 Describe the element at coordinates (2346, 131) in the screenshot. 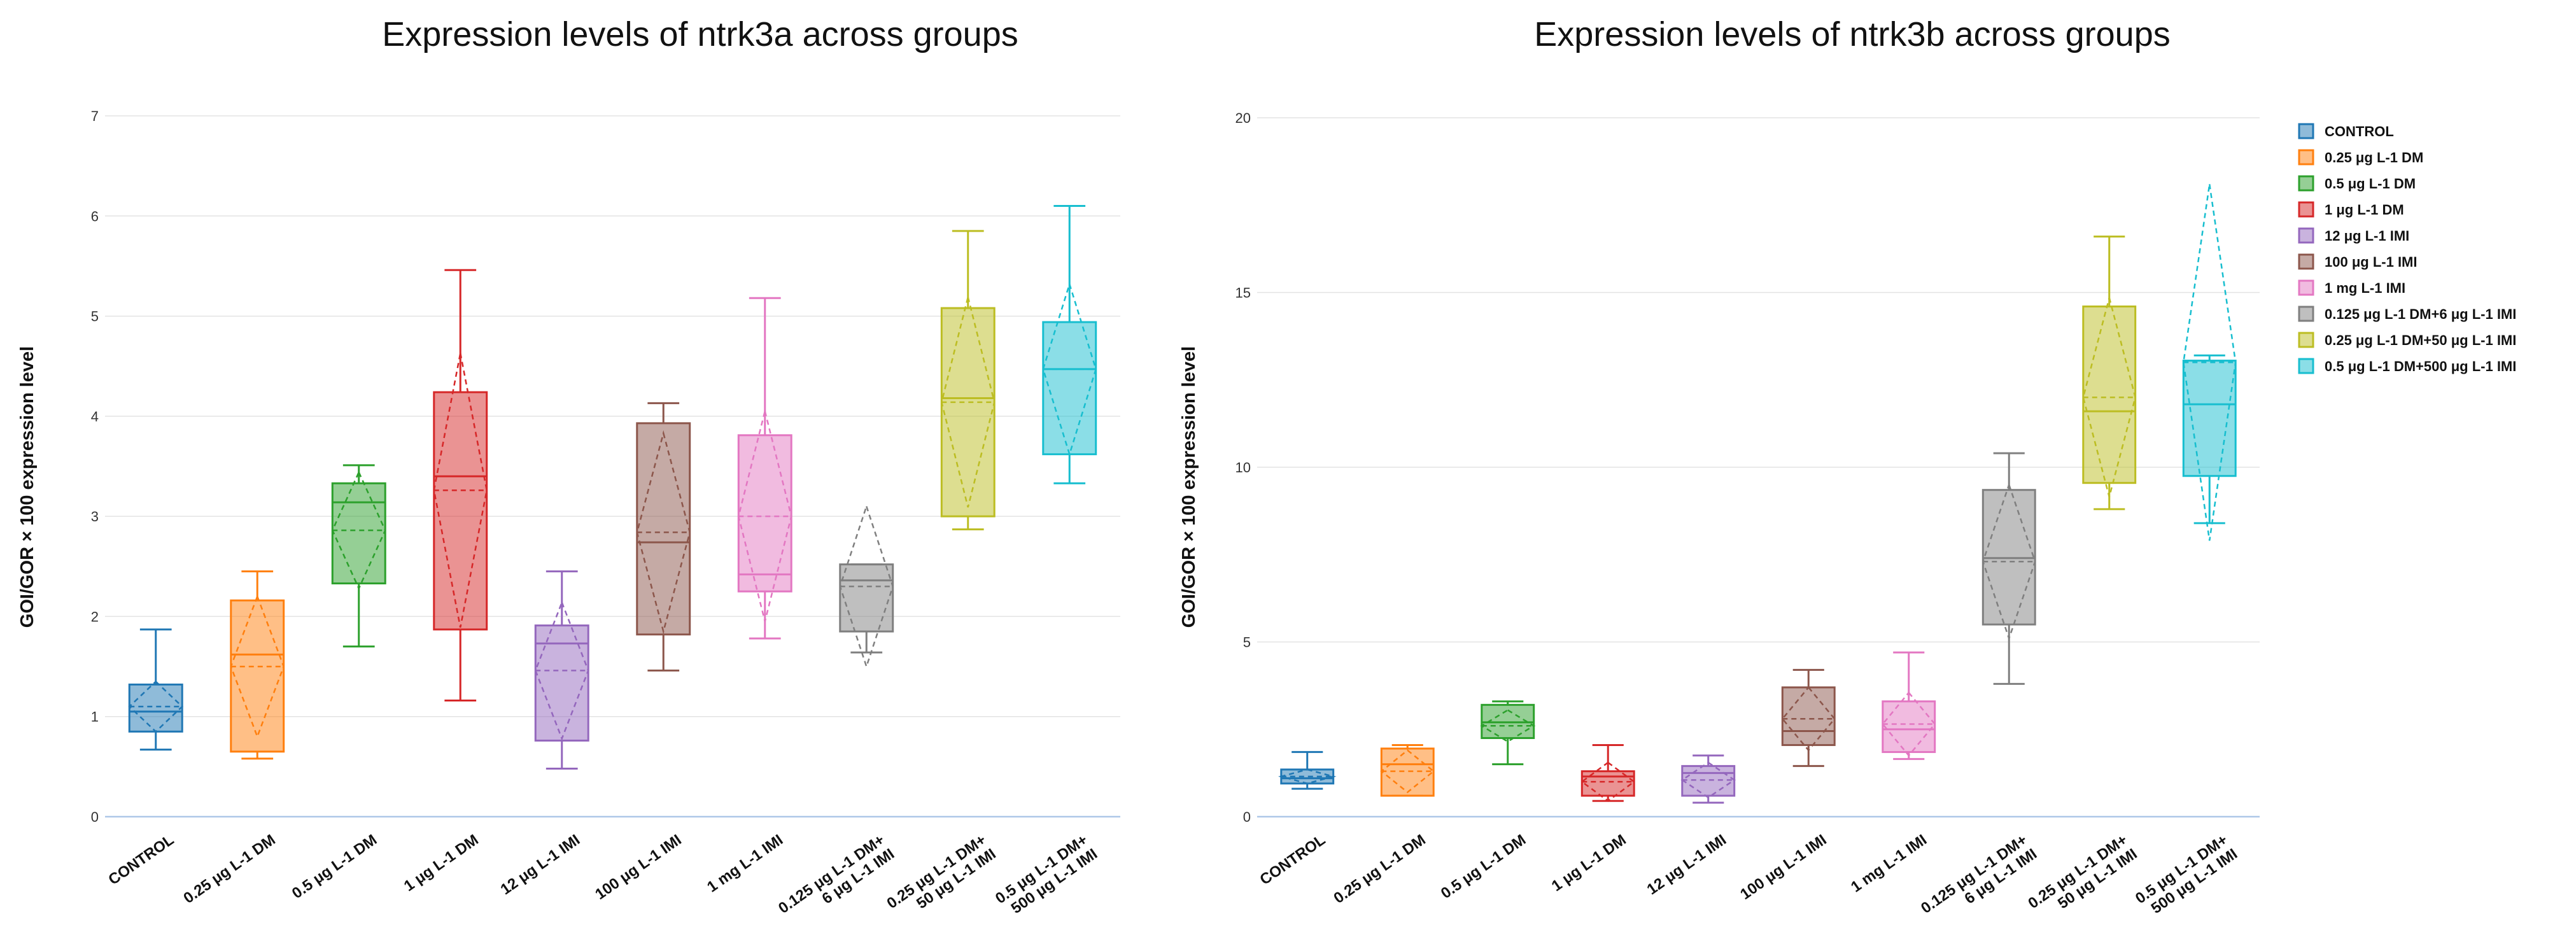

I see `legend-item: CONTROL` at that location.